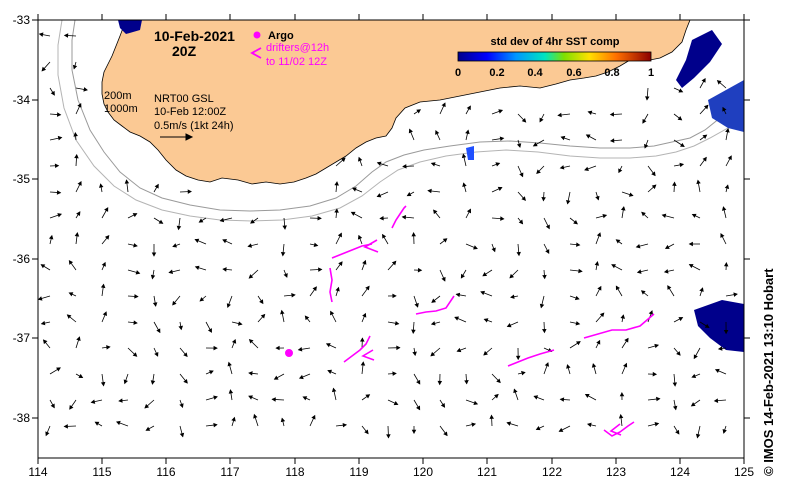  What do you see at coordinates (289, 353) in the screenshot?
I see `argo-float-icon` at bounding box center [289, 353].